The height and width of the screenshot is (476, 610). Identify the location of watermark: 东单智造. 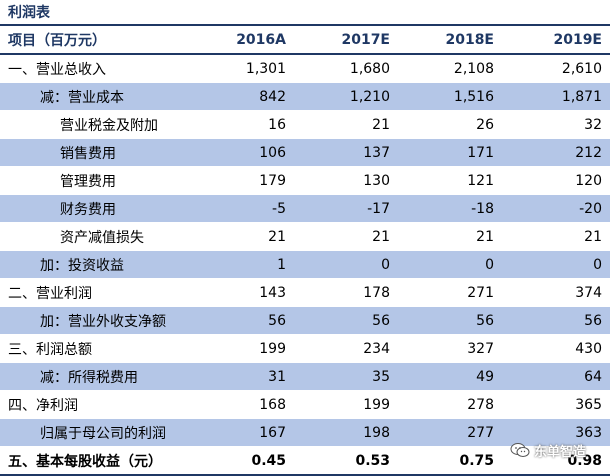
(548, 450).